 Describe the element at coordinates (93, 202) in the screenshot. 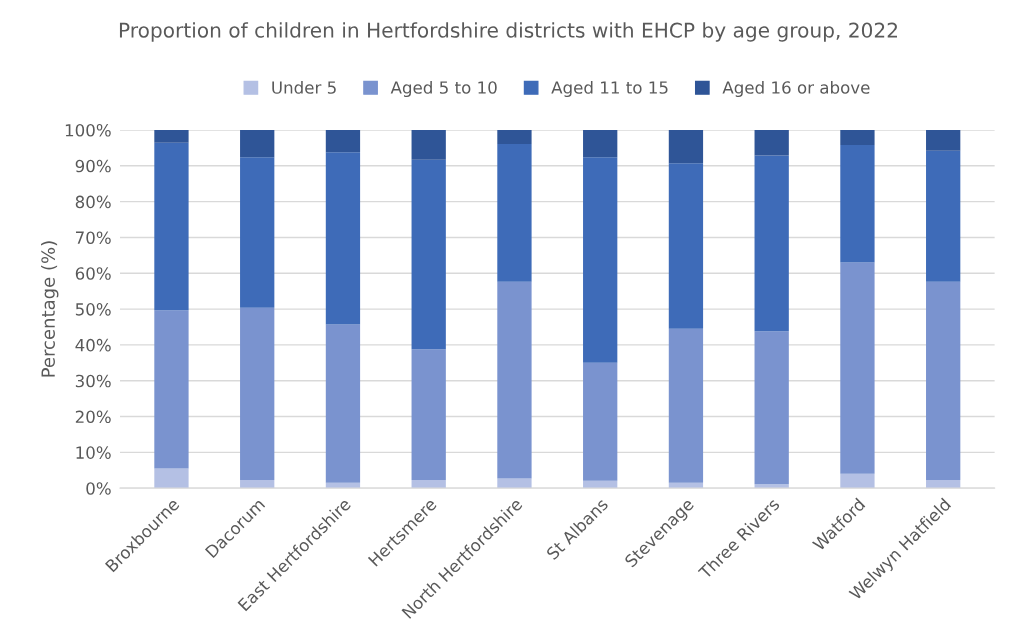

I see `y-tick-label: 80%` at that location.